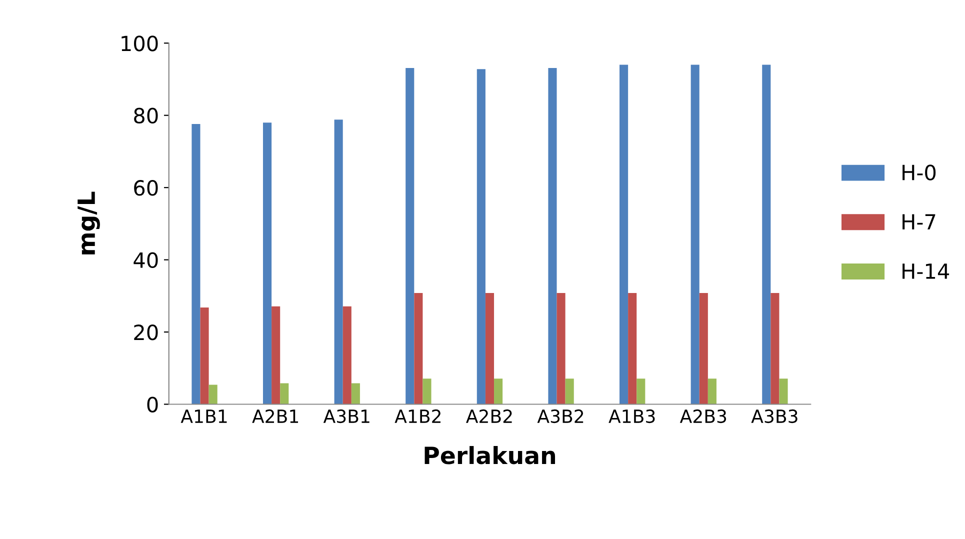 The image size is (965, 539). What do you see at coordinates (140, 44) in the screenshot?
I see `y-tick-label: 100` at bounding box center [140, 44].